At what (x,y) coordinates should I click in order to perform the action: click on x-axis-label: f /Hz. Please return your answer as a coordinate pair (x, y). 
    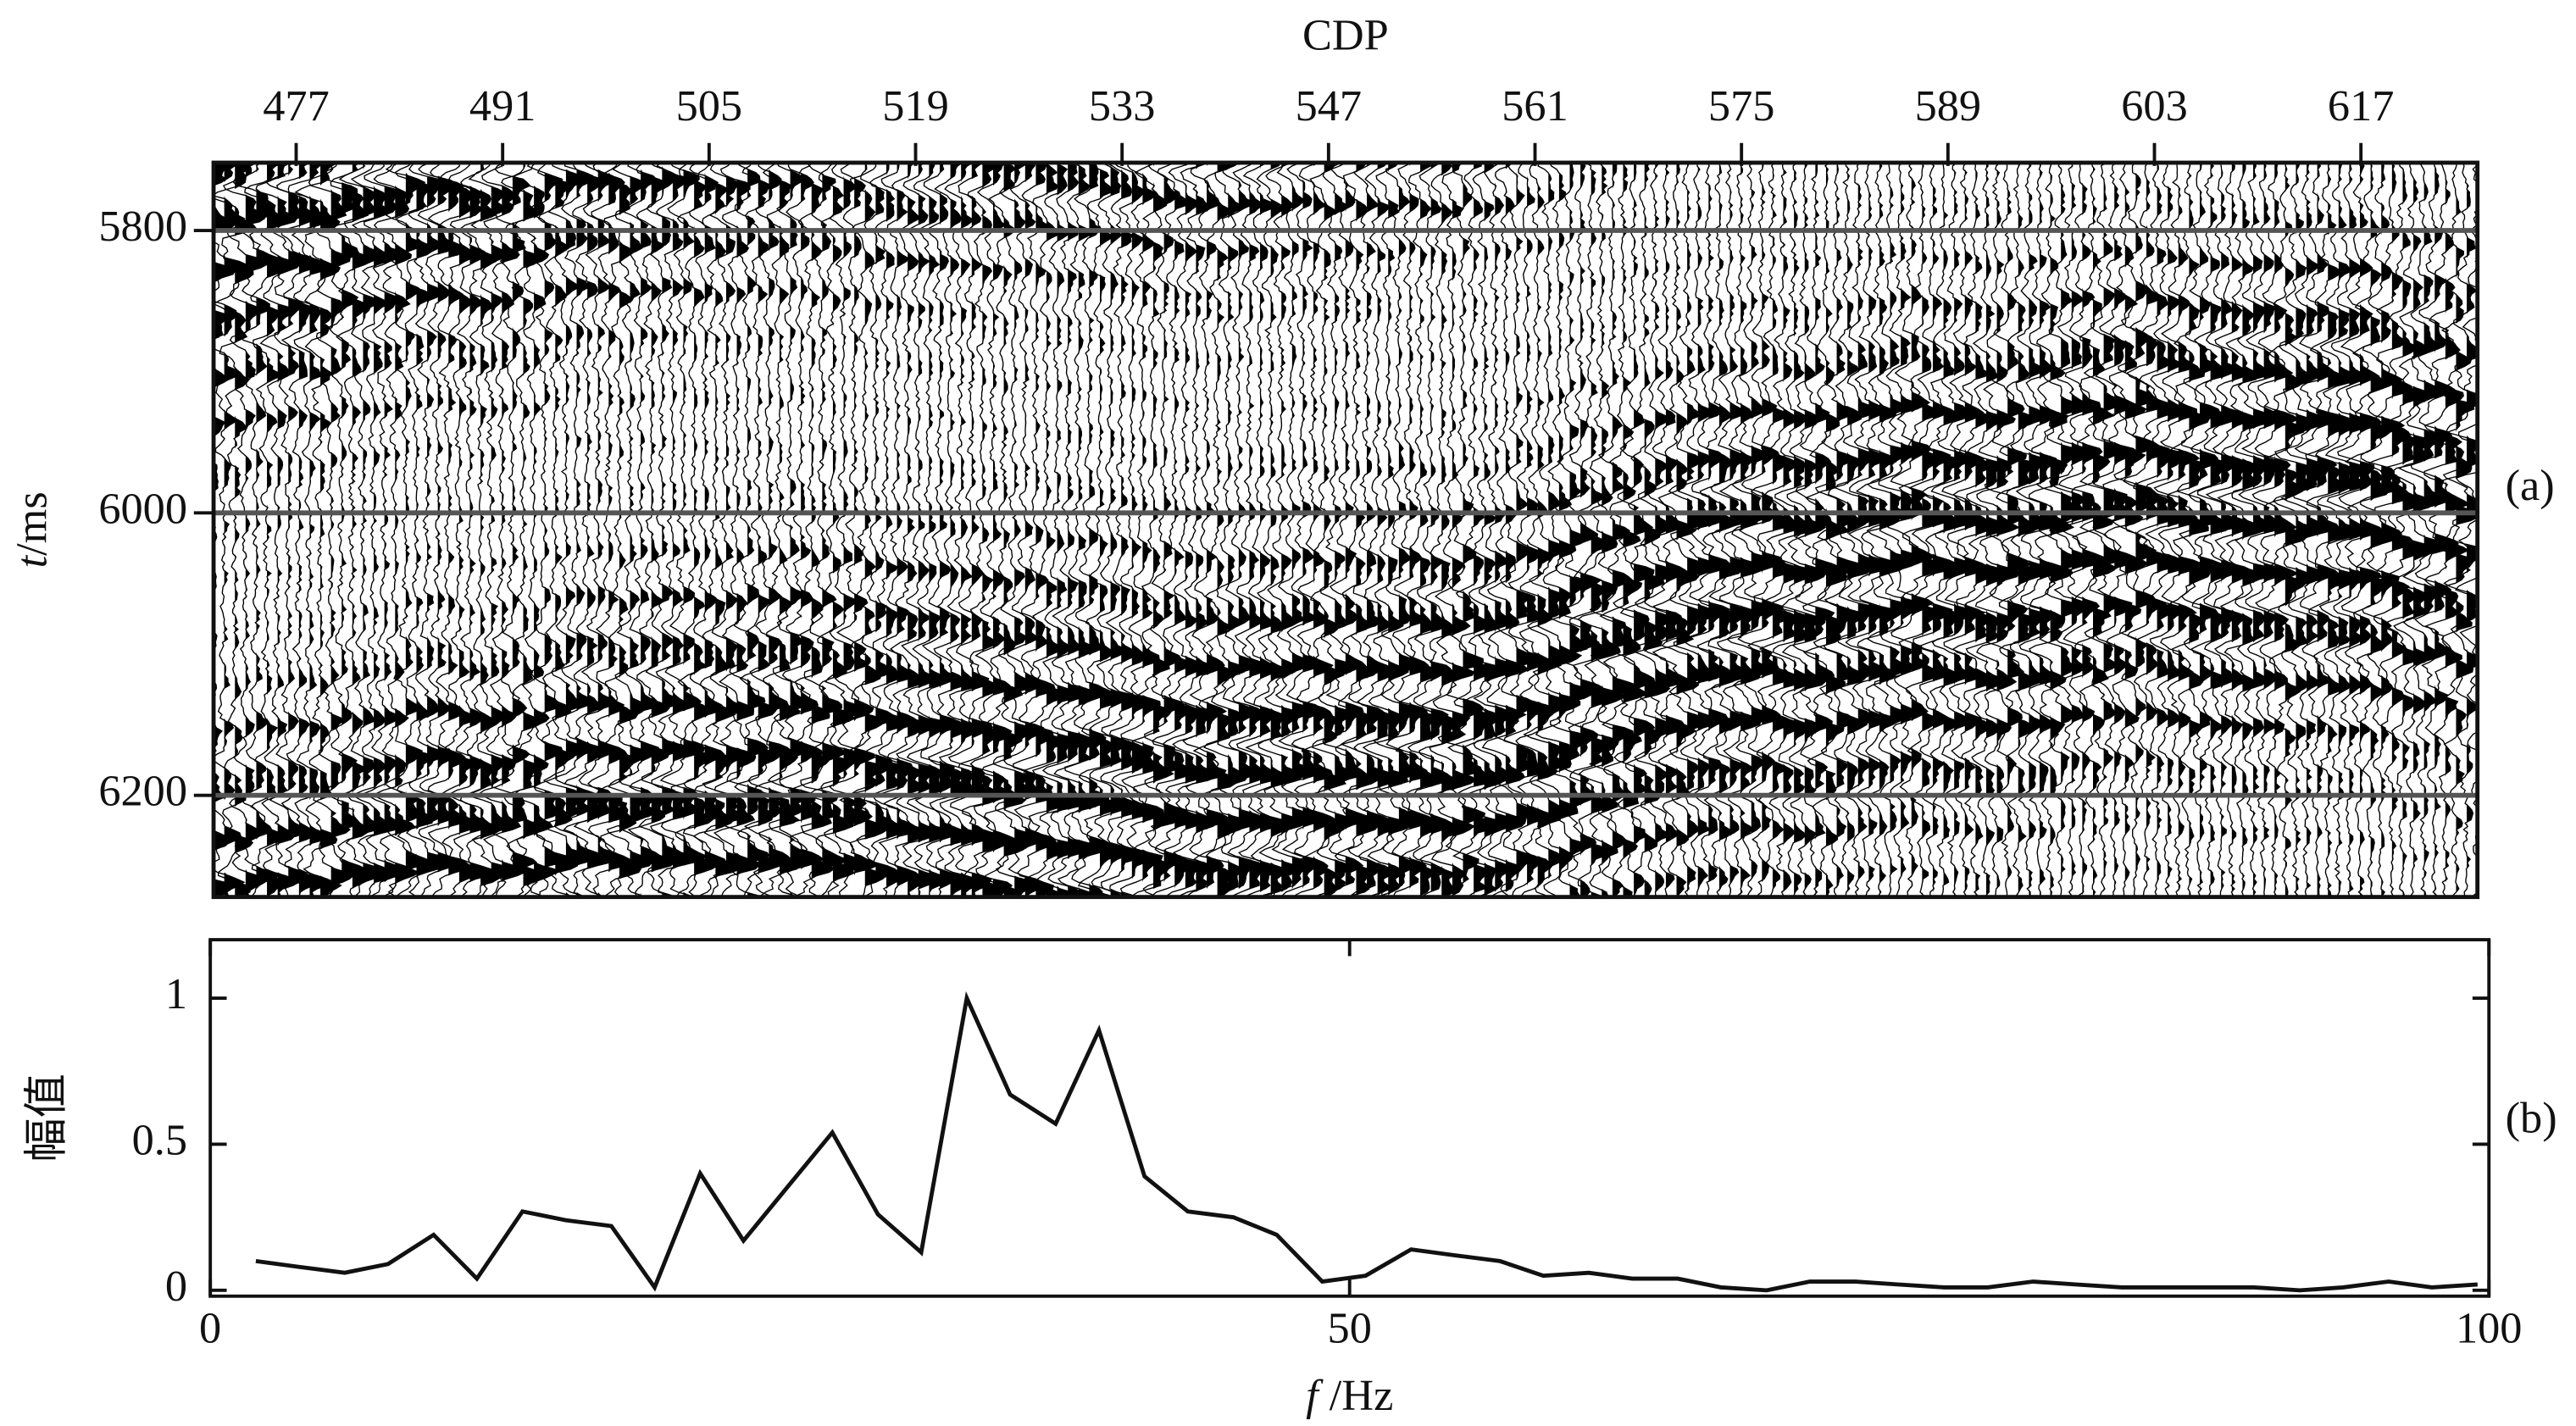
    Looking at the image, I should click on (1349, 1395).